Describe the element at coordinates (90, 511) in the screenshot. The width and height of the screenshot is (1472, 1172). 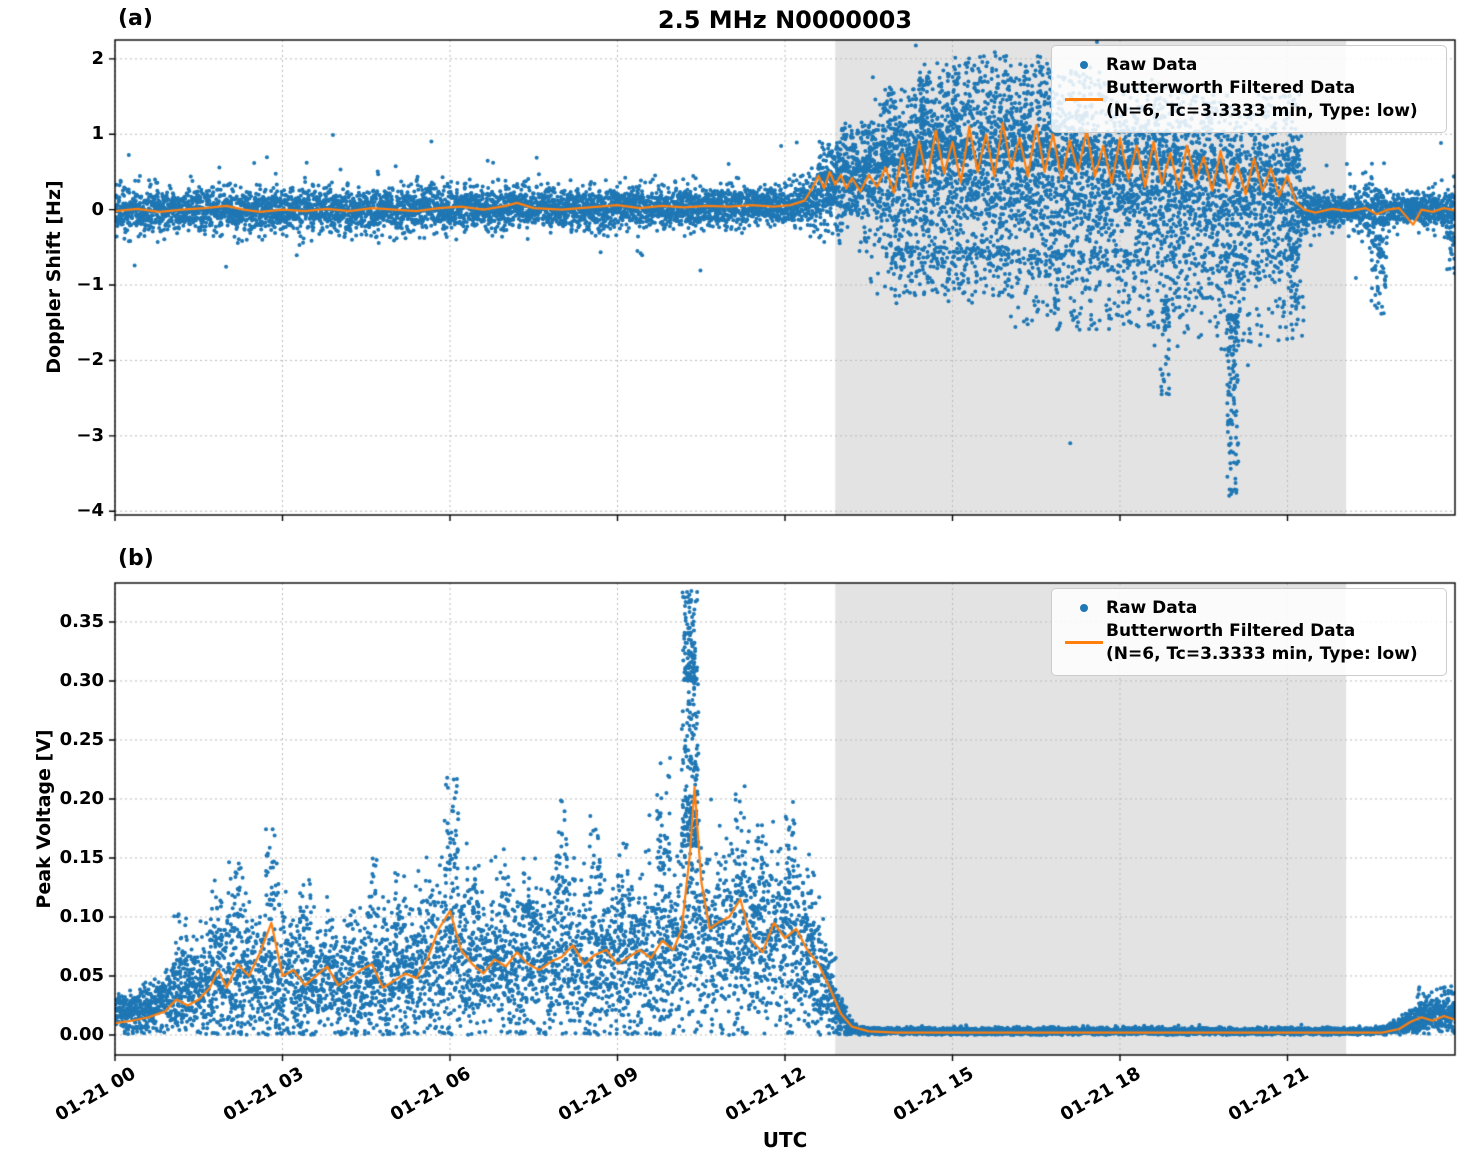
I see `y-tick-label-a: −4` at that location.